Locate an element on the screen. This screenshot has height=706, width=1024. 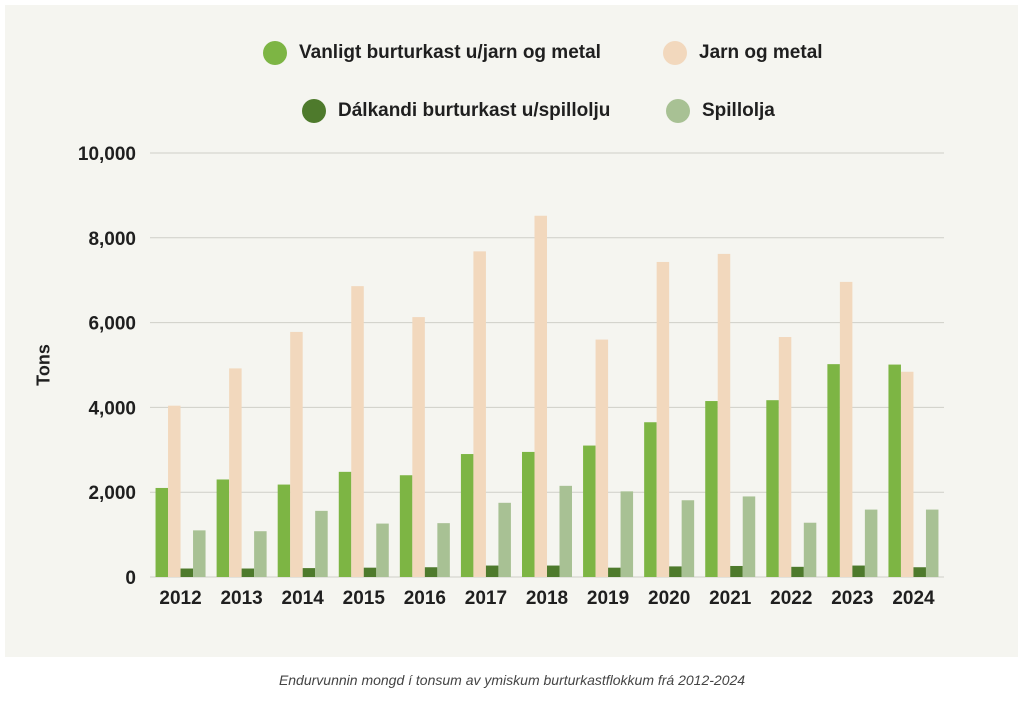
x-tick-label: 2018 is located at coordinates (547, 598).